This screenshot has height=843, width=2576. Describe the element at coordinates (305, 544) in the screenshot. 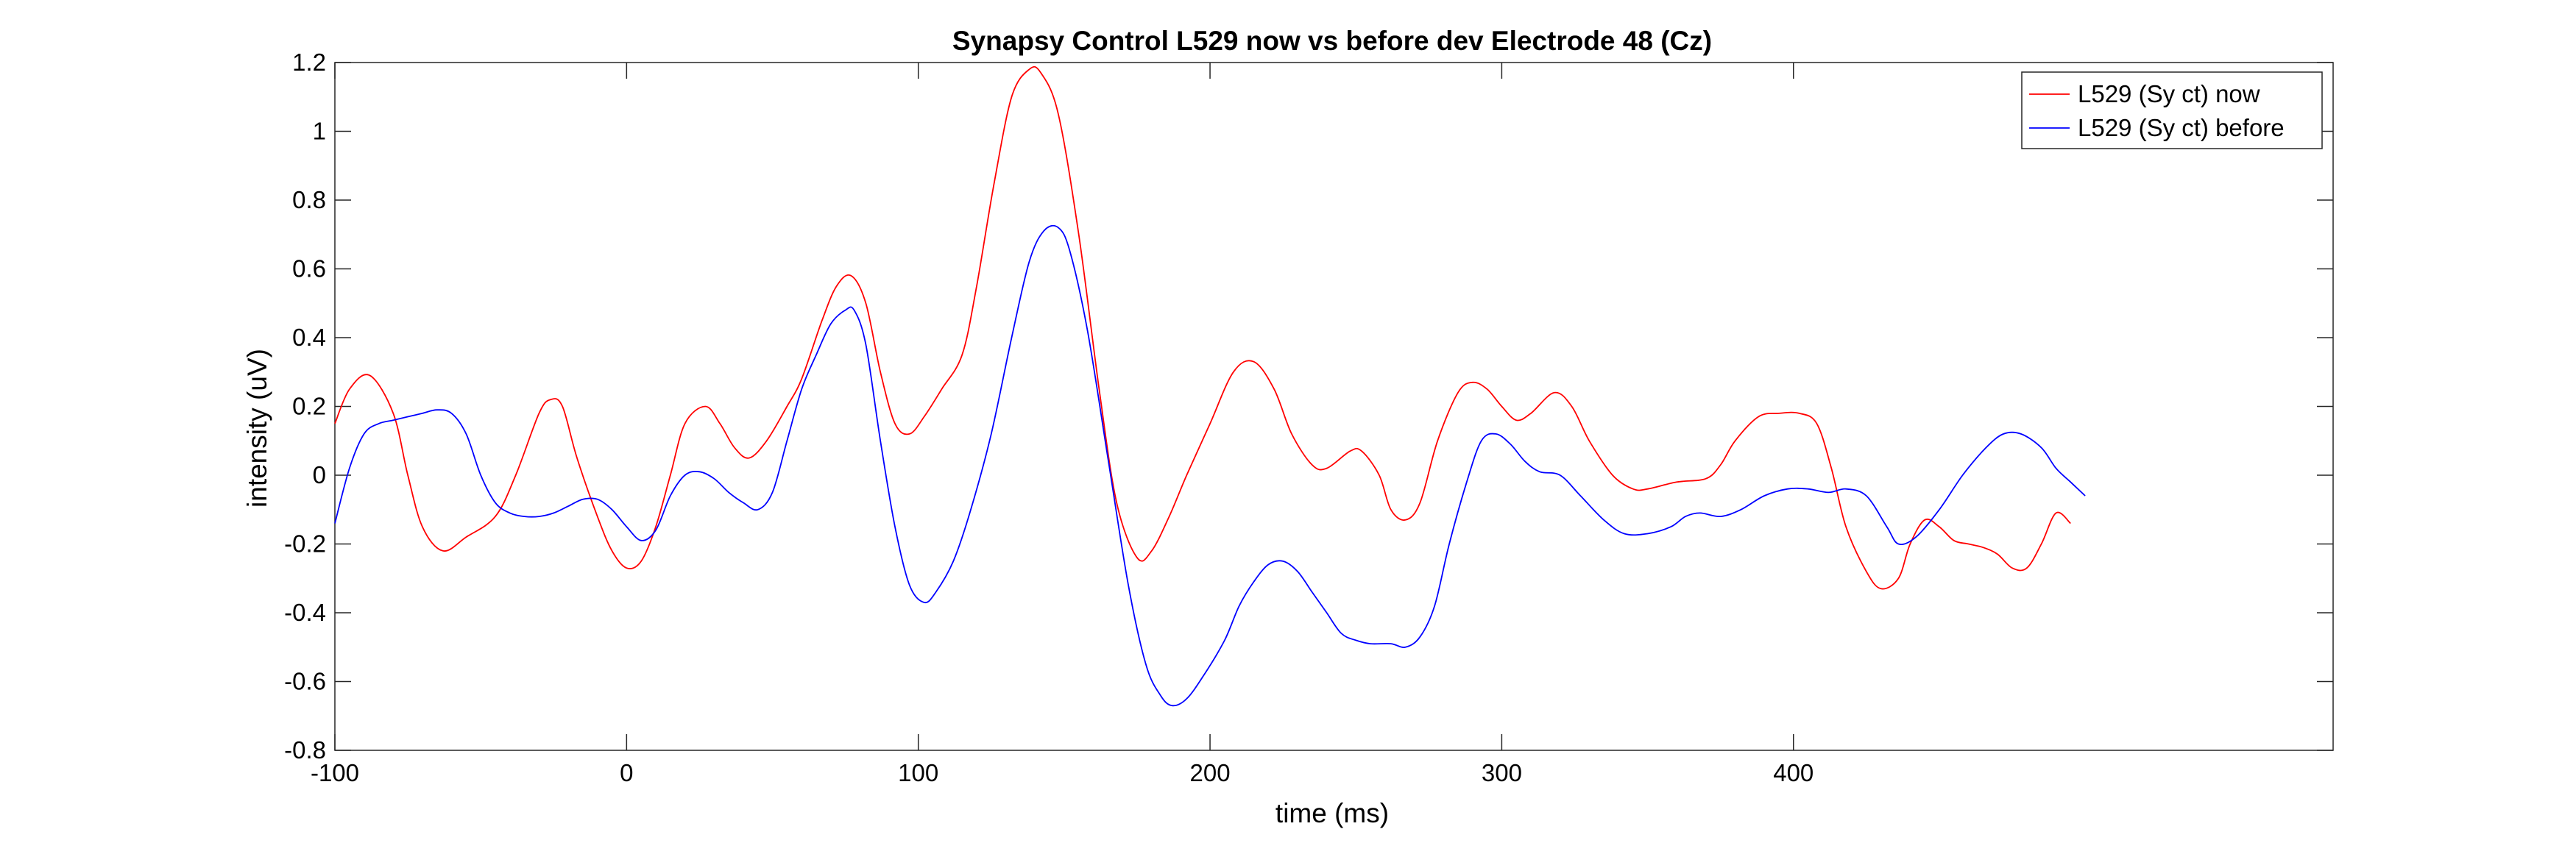

I see `y-tick-label: -0.2` at that location.